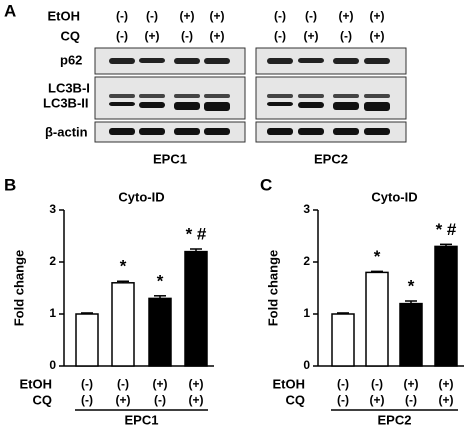 Image resolution: width=474 pixels, height=428 pixels. Describe the element at coordinates (66, 131) in the screenshot. I see `blot-label: β-actin` at that location.